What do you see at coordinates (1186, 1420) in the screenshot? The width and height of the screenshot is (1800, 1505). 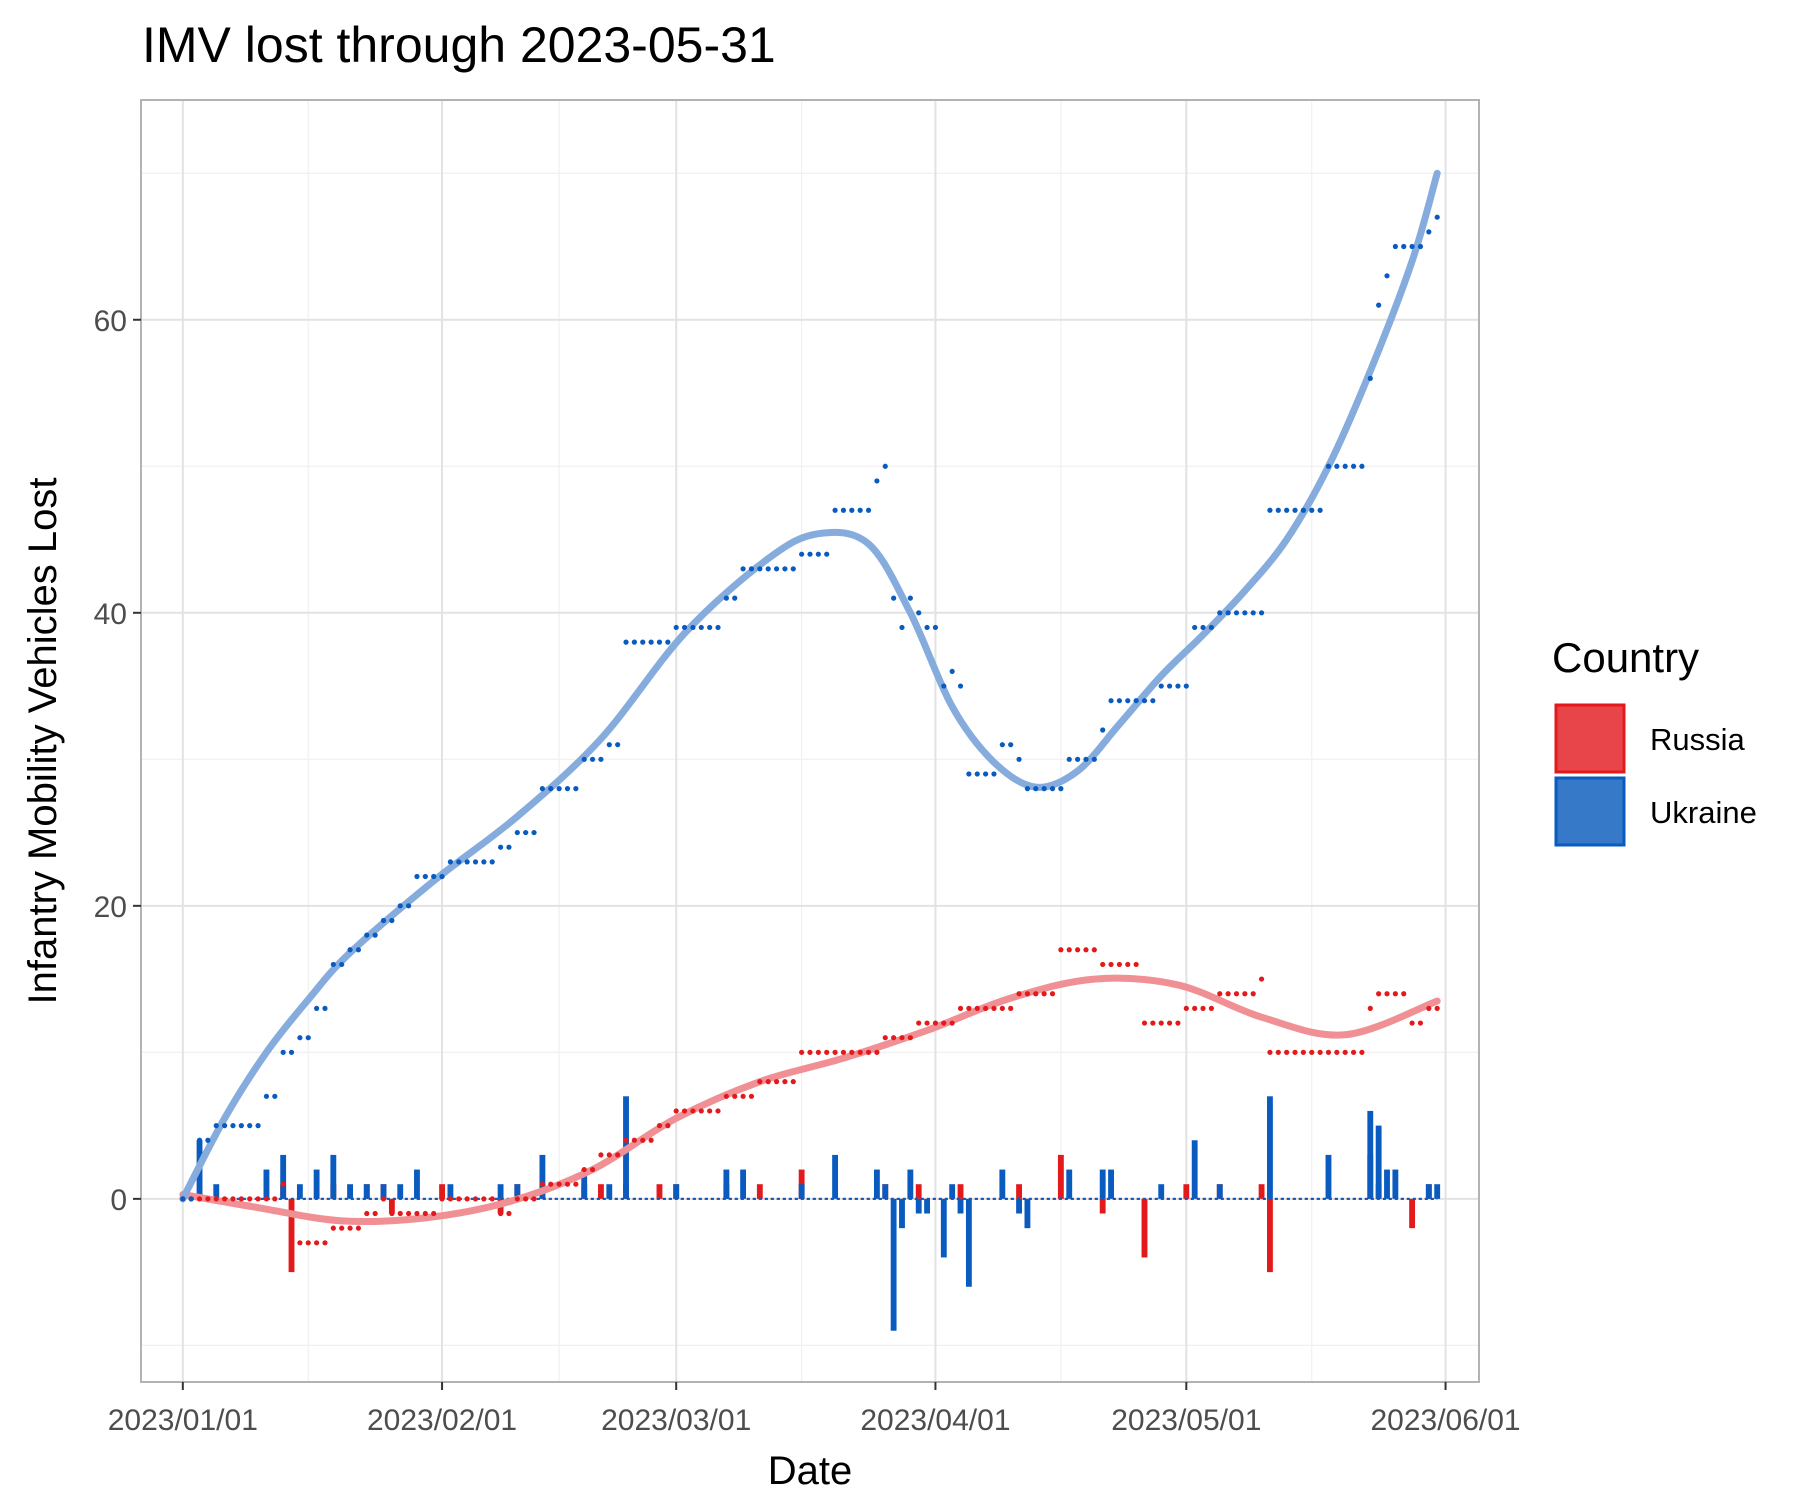 I see `x-tick-label: 2023/05/01` at bounding box center [1186, 1420].